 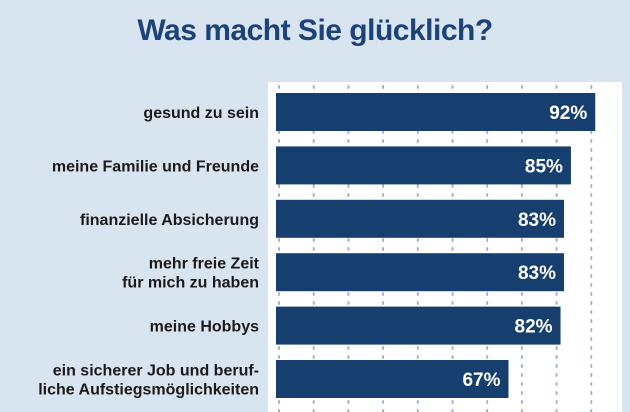 What do you see at coordinates (568, 113) in the screenshot?
I see `bar-value-label: 92%` at bounding box center [568, 113].